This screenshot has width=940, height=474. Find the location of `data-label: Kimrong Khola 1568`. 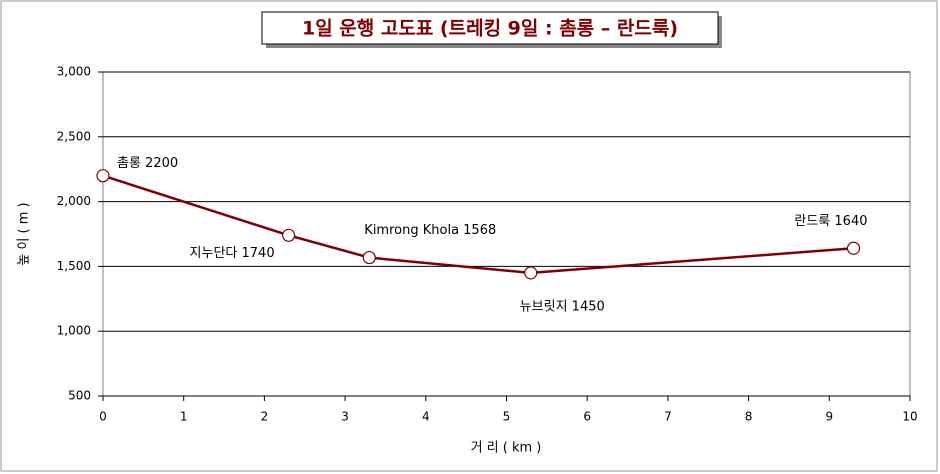

data-label: Kimrong Khola 1568 is located at coordinates (430, 230).